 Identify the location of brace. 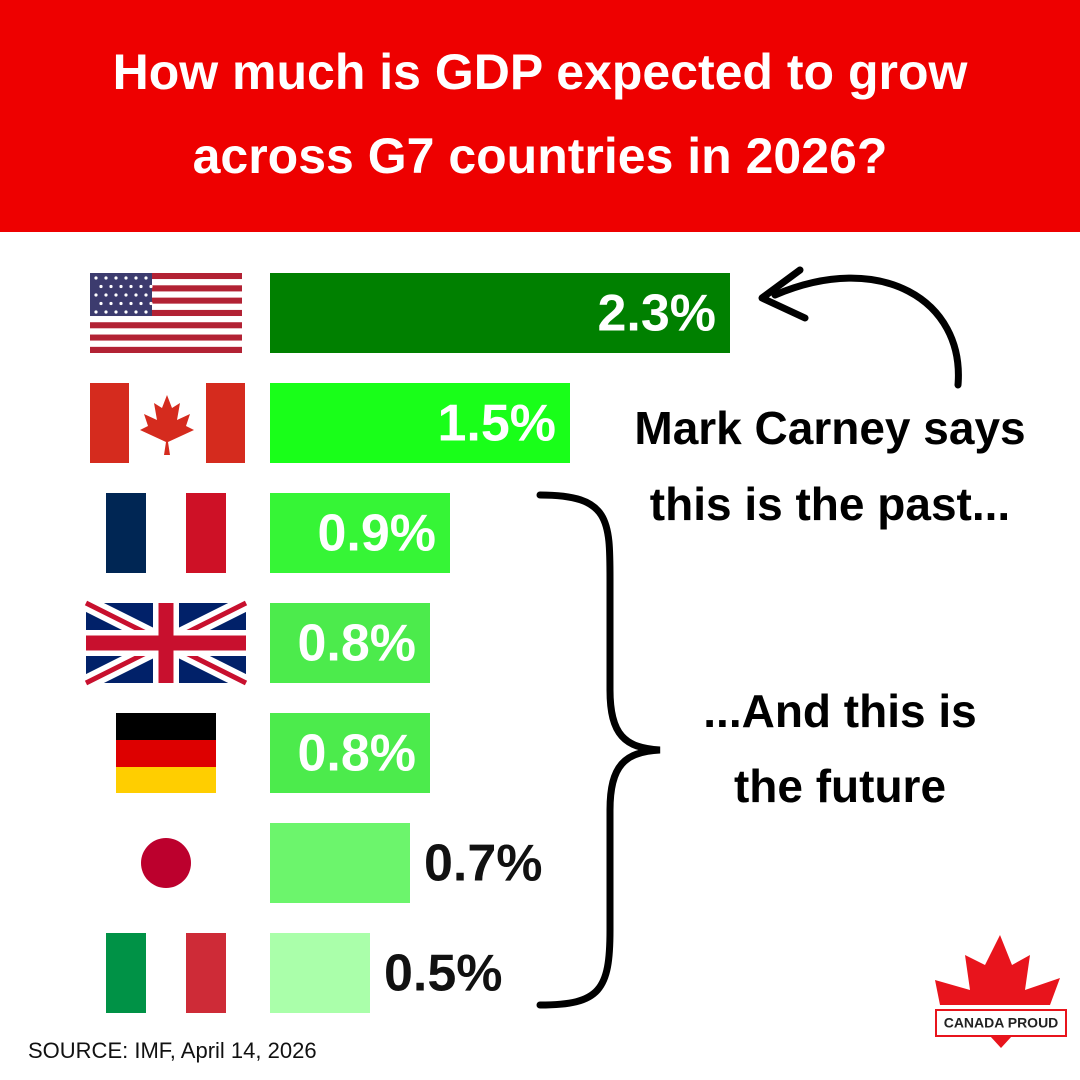
(598, 750).